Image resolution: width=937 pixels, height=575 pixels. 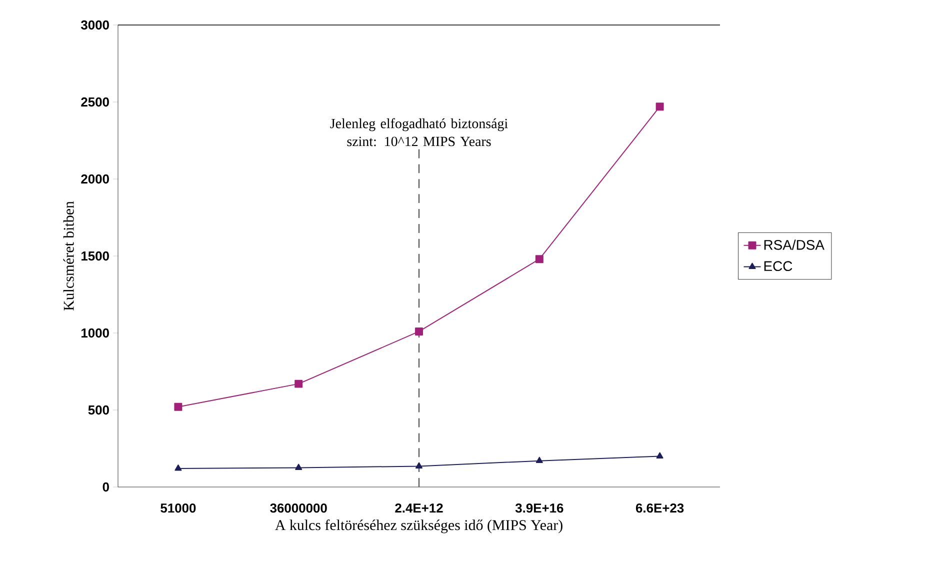 What do you see at coordinates (178, 508) in the screenshot?
I see `x-tick-label: 51000` at bounding box center [178, 508].